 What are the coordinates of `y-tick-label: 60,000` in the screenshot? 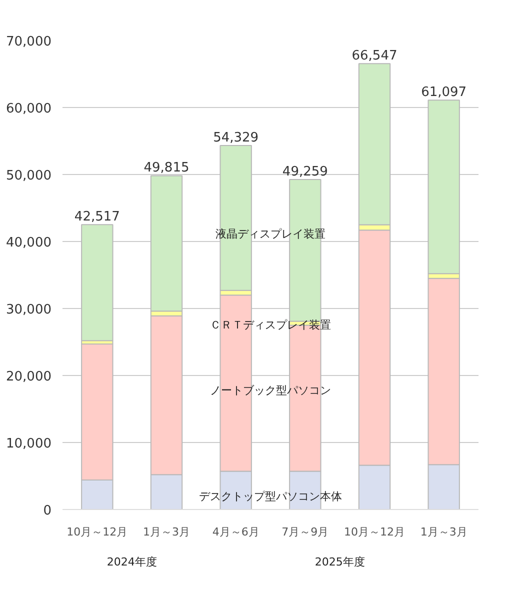 It's located at (29, 109).